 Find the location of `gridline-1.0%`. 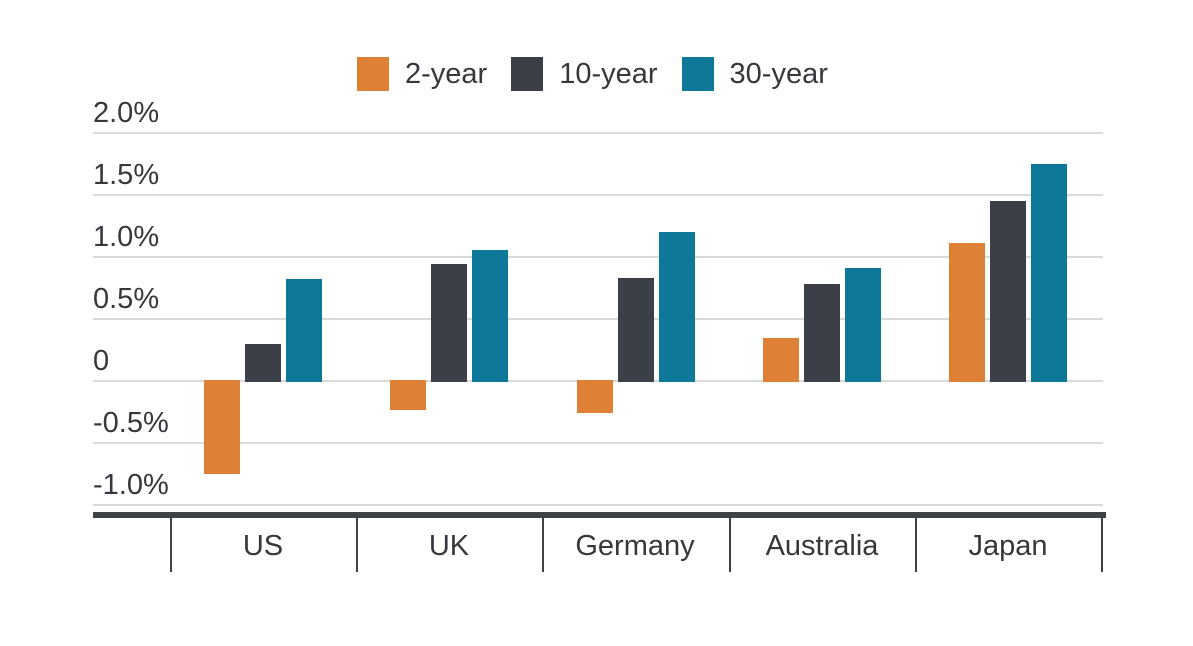

gridline-1.0% is located at coordinates (598, 257).